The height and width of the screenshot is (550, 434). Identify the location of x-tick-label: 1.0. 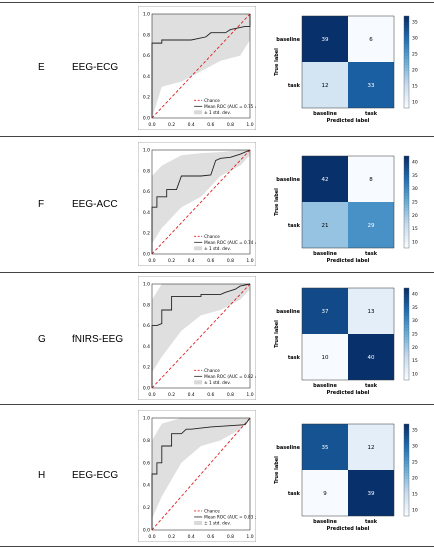
(249, 125).